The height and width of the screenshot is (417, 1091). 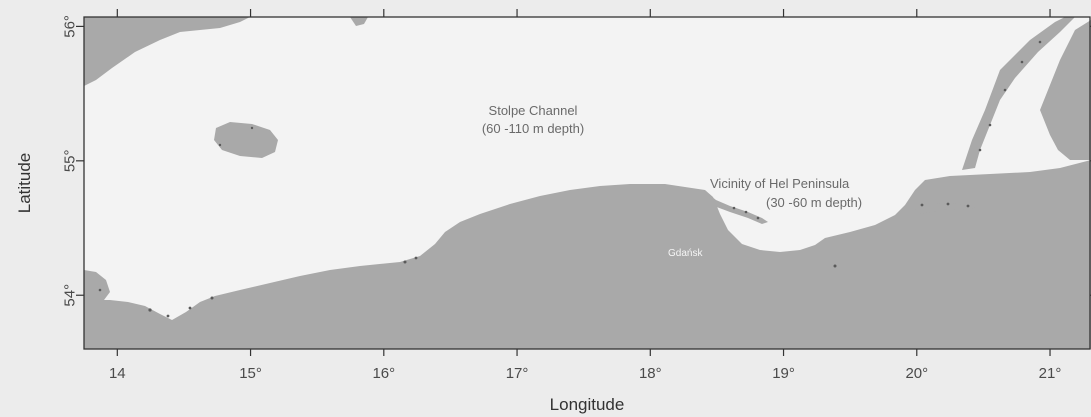 What do you see at coordinates (685, 253) in the screenshot?
I see `city-label: Gdańsk` at bounding box center [685, 253].